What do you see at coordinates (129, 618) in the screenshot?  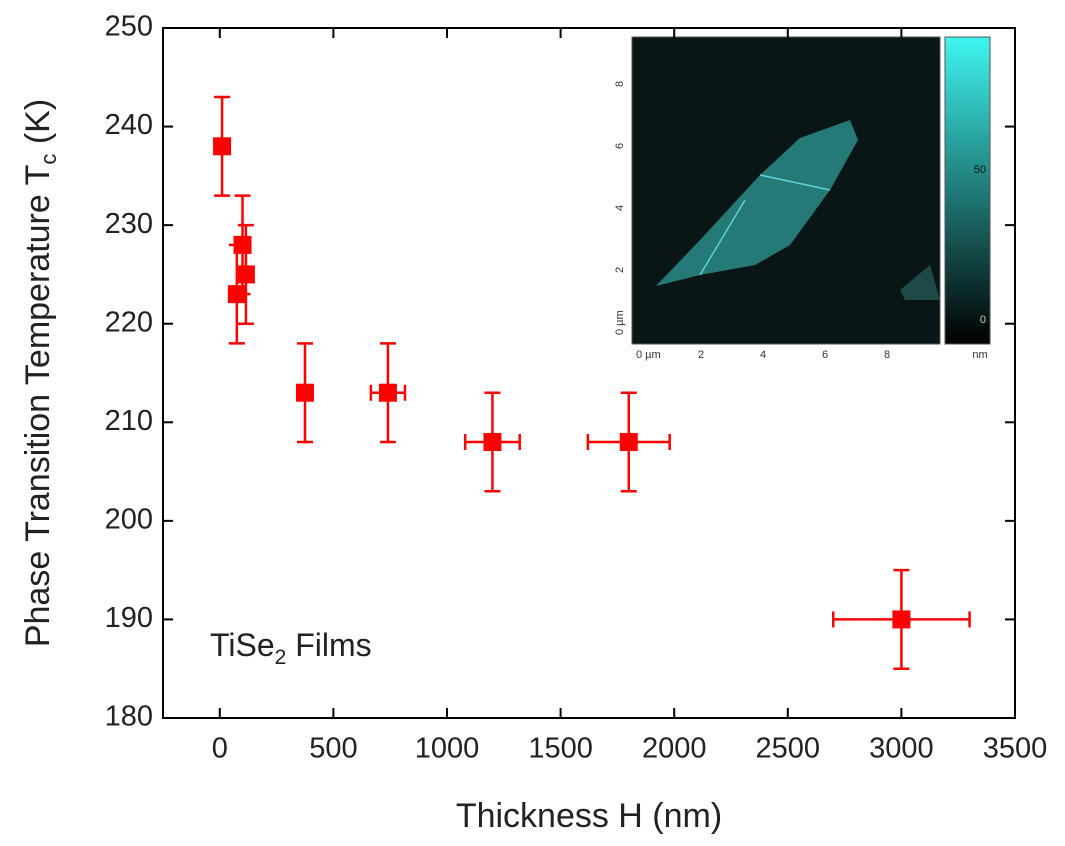 I see `y-tick-label: 190` at bounding box center [129, 618].